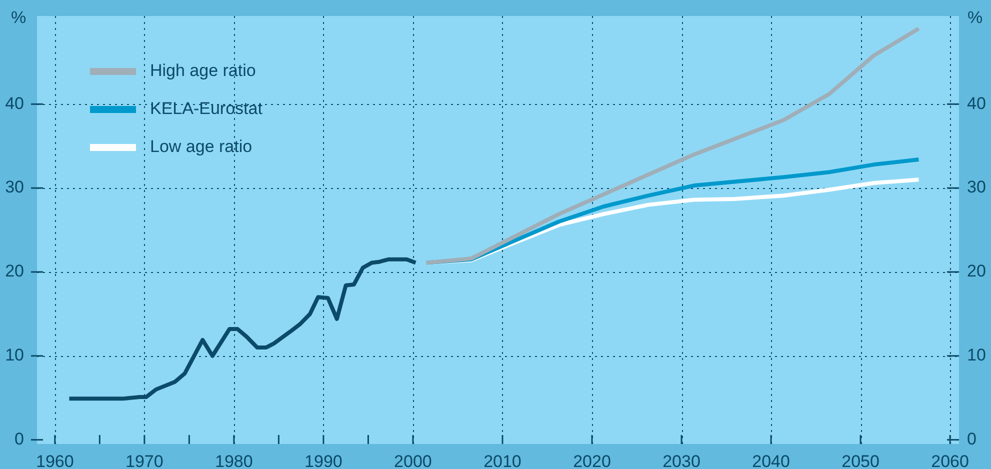  What do you see at coordinates (975, 18) in the screenshot?
I see `y2-axis-title: %` at bounding box center [975, 18].